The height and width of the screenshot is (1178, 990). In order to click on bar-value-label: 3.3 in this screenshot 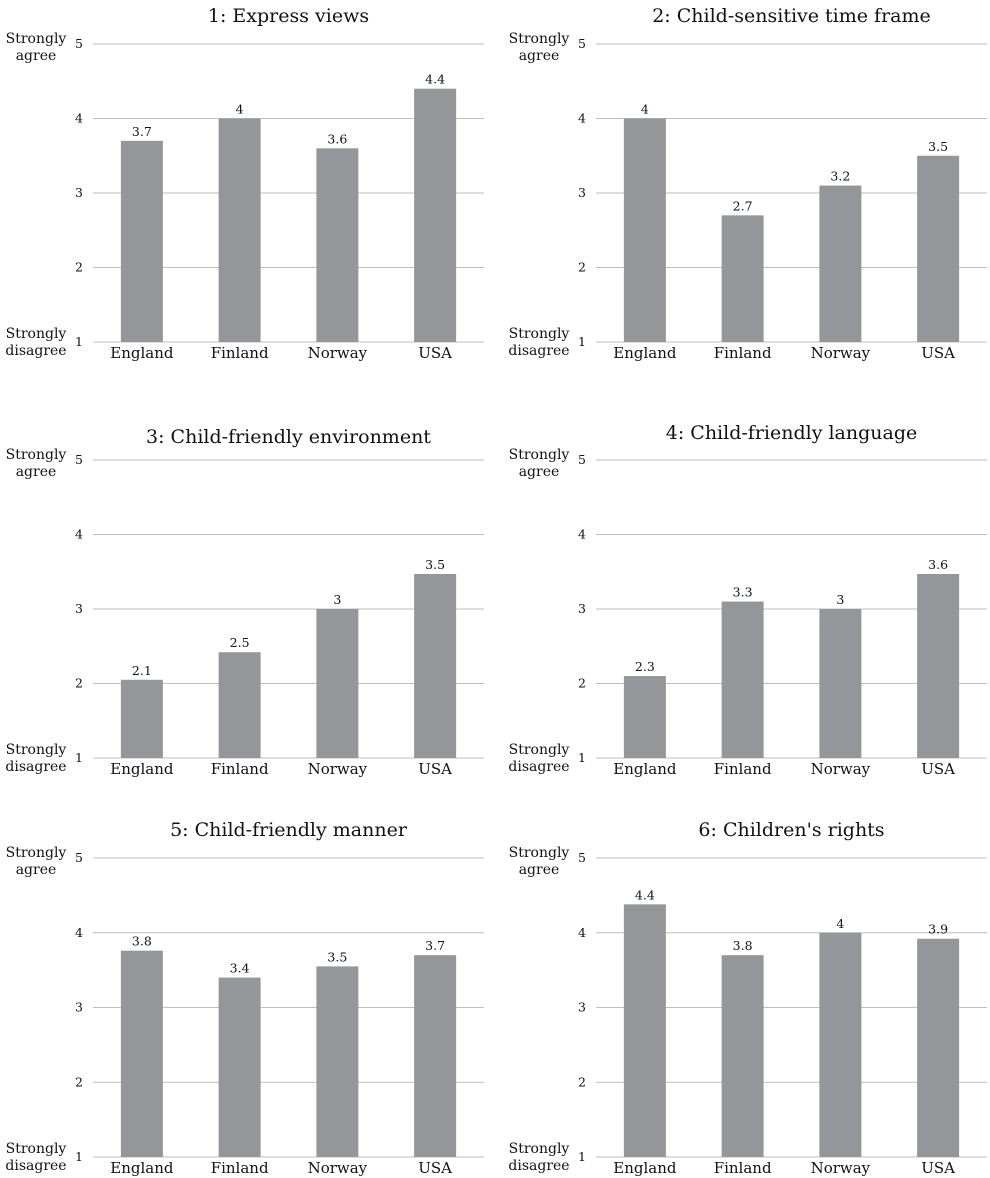, I will do `click(743, 592)`.